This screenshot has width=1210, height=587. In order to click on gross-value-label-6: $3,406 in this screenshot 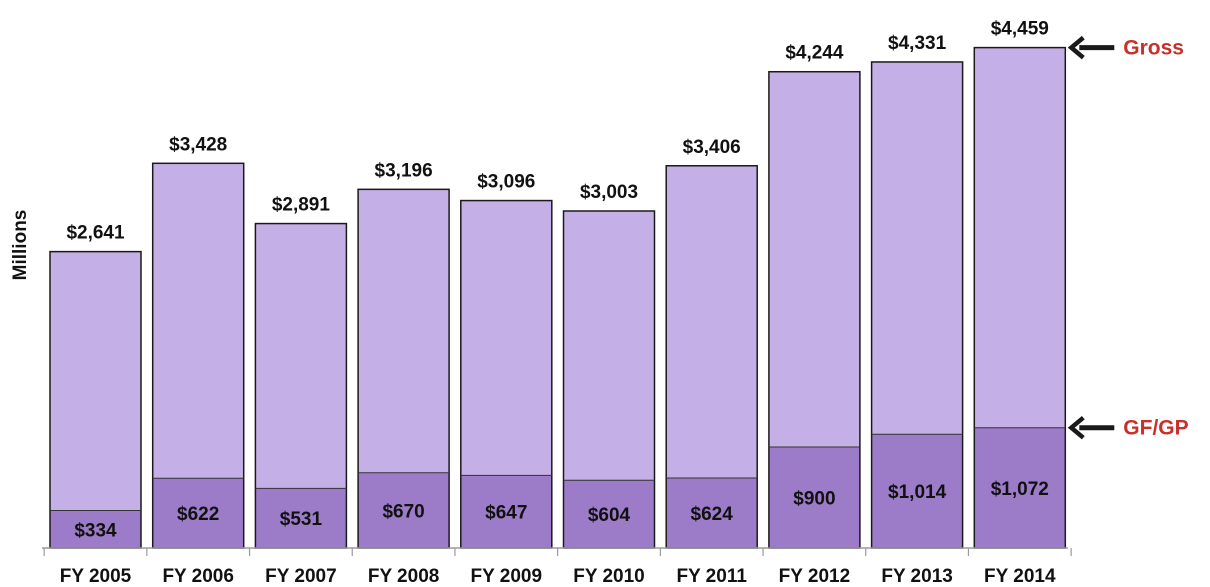, I will do `click(712, 147)`.